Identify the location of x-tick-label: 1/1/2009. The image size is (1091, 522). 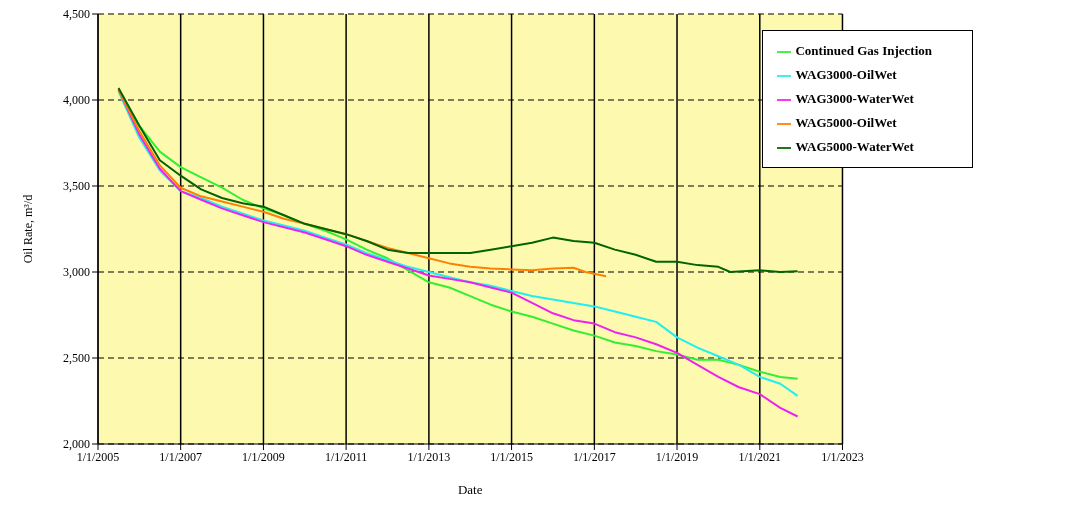
(263, 456).